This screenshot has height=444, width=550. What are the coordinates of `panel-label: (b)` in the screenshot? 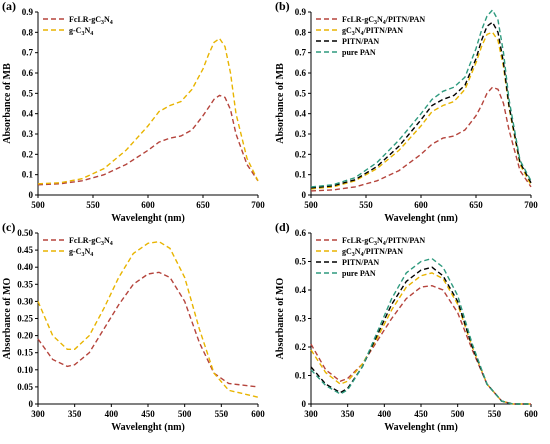 It's located at (282, 6).